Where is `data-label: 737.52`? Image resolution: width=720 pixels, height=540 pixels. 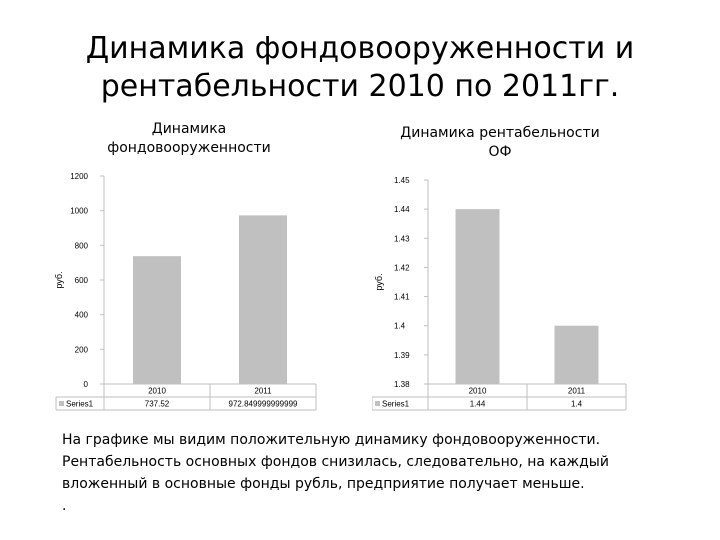 data-label: 737.52 is located at coordinates (157, 404).